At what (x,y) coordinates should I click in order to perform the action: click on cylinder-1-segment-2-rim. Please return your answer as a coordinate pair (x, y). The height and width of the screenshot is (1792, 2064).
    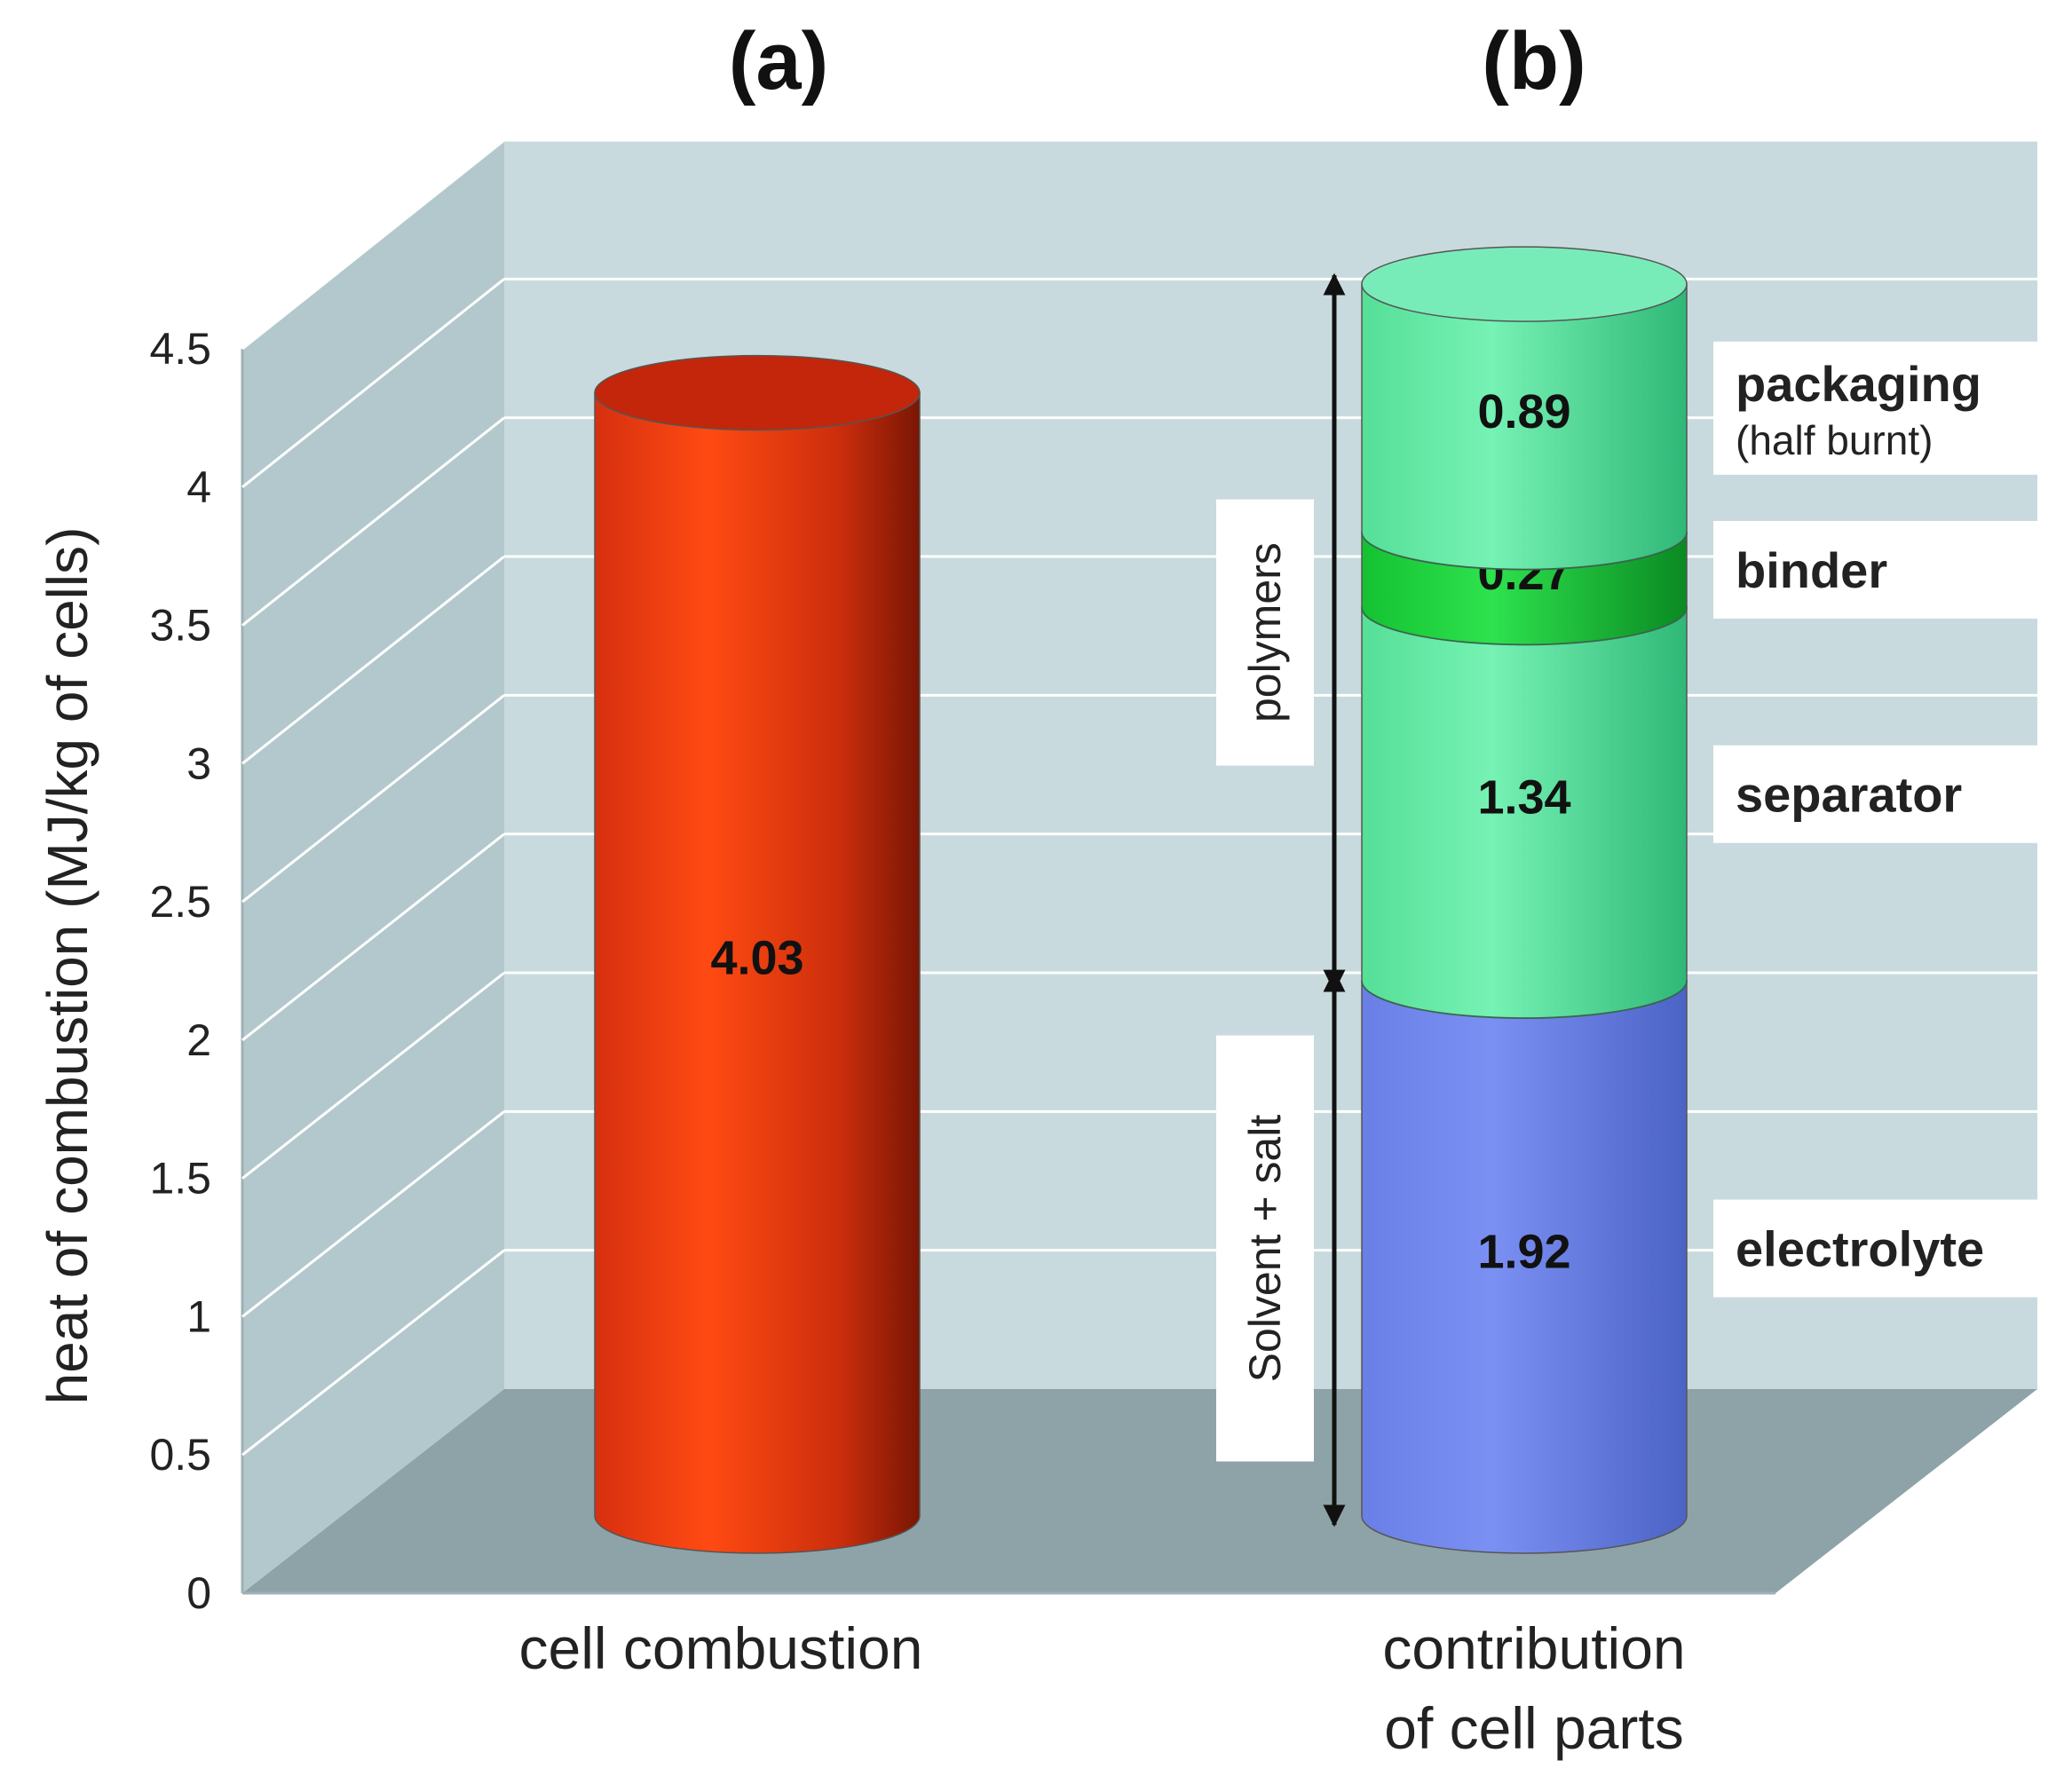
    Looking at the image, I should click on (1524, 626).